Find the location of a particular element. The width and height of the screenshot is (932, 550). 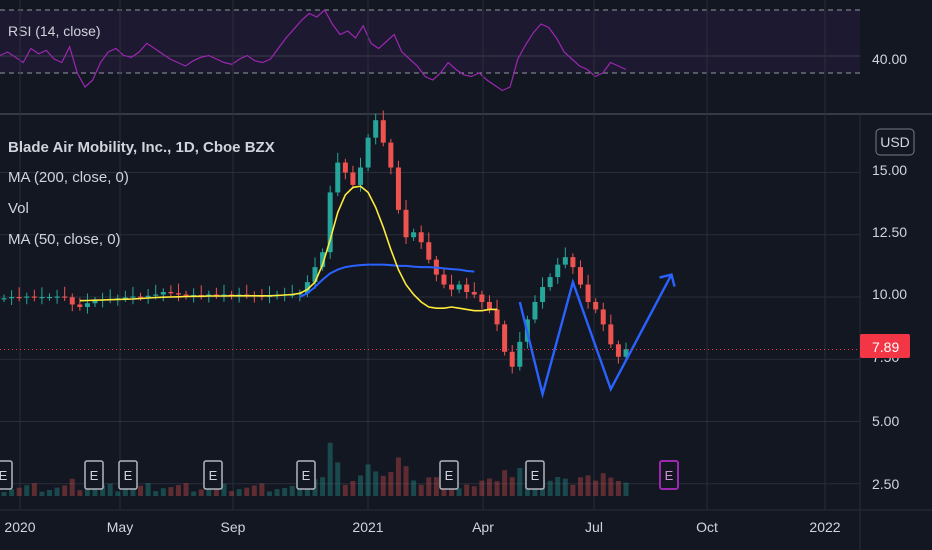

currency-button is located at coordinates (895, 142).